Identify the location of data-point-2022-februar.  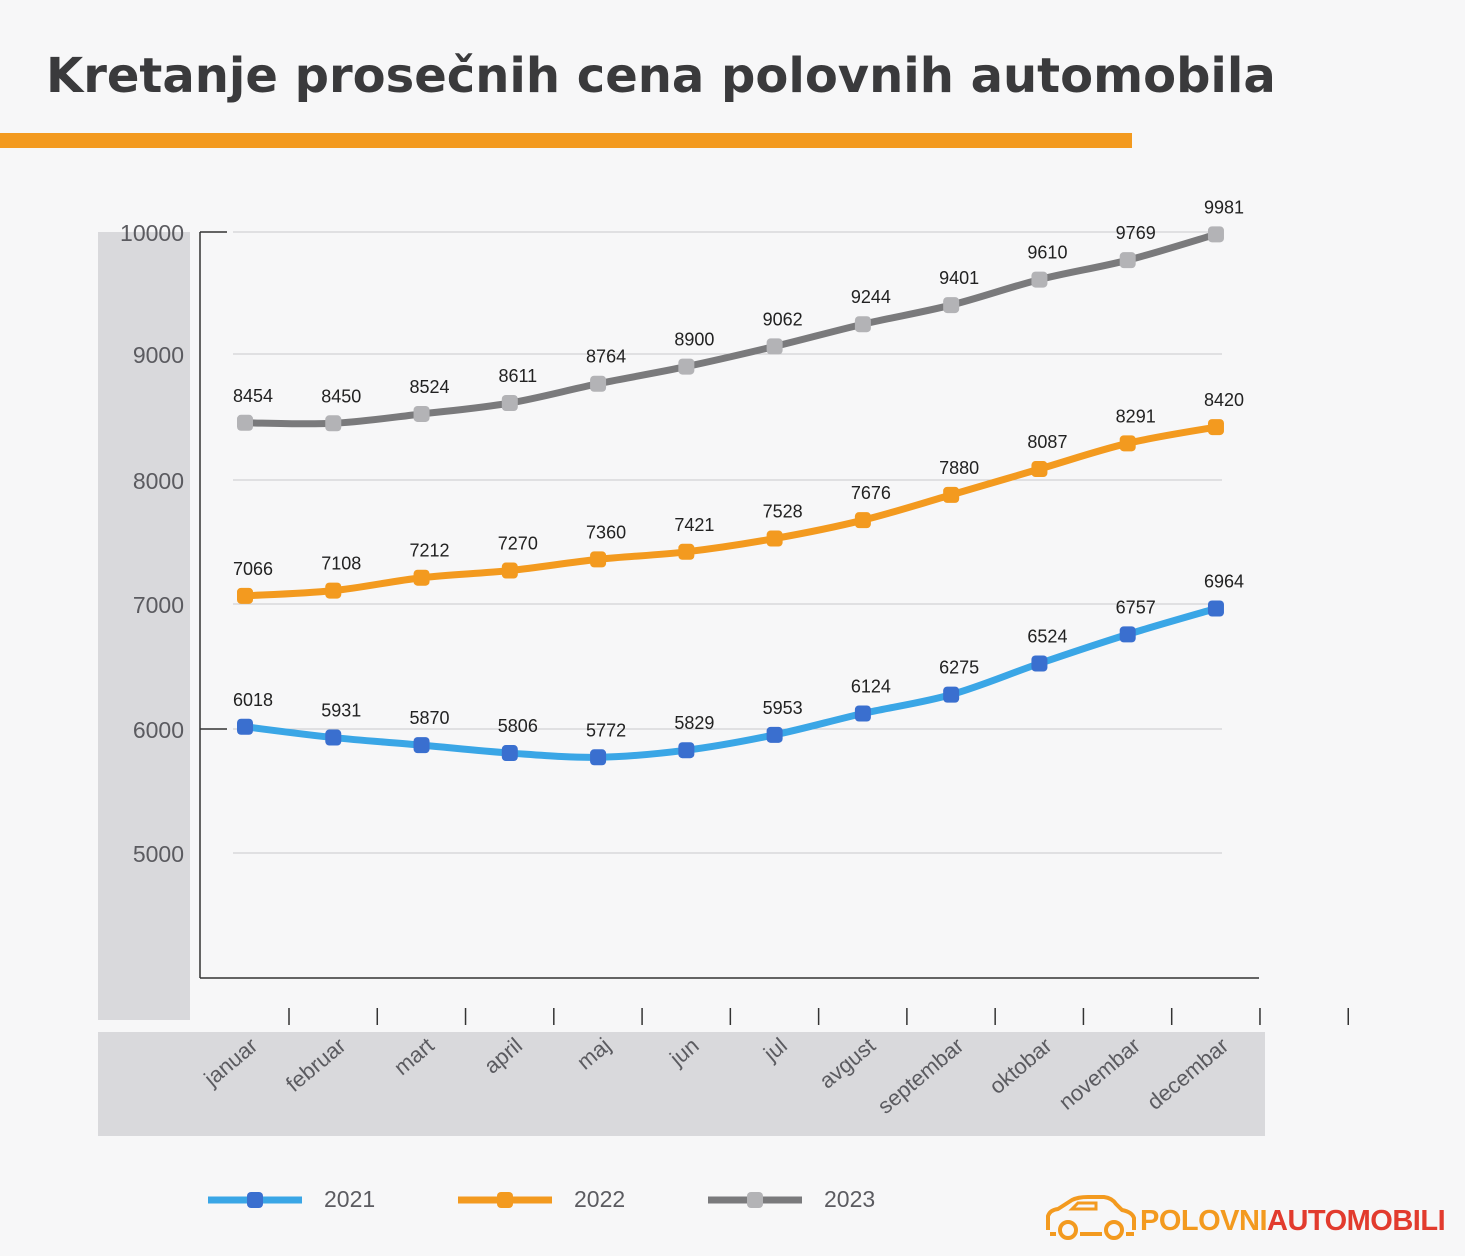
(333, 590).